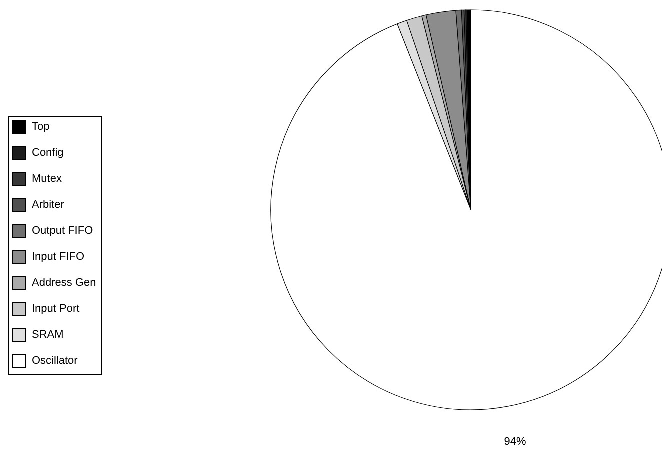 Image resolution: width=662 pixels, height=456 pixels. What do you see at coordinates (64, 283) in the screenshot?
I see `legend-label: Address Gen` at bounding box center [64, 283].